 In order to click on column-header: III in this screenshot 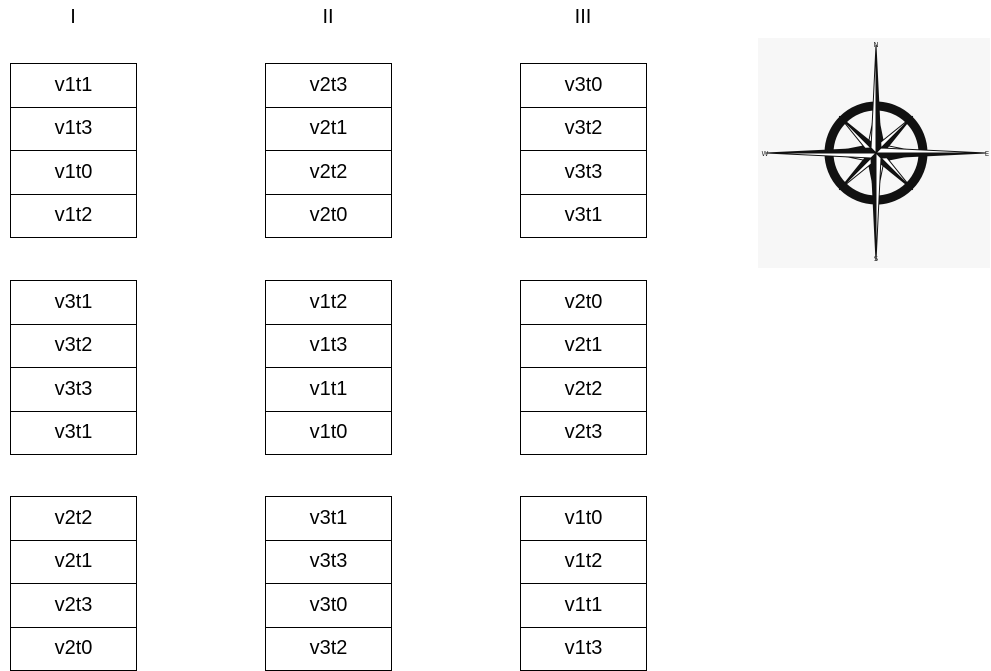, I will do `click(583, 17)`.